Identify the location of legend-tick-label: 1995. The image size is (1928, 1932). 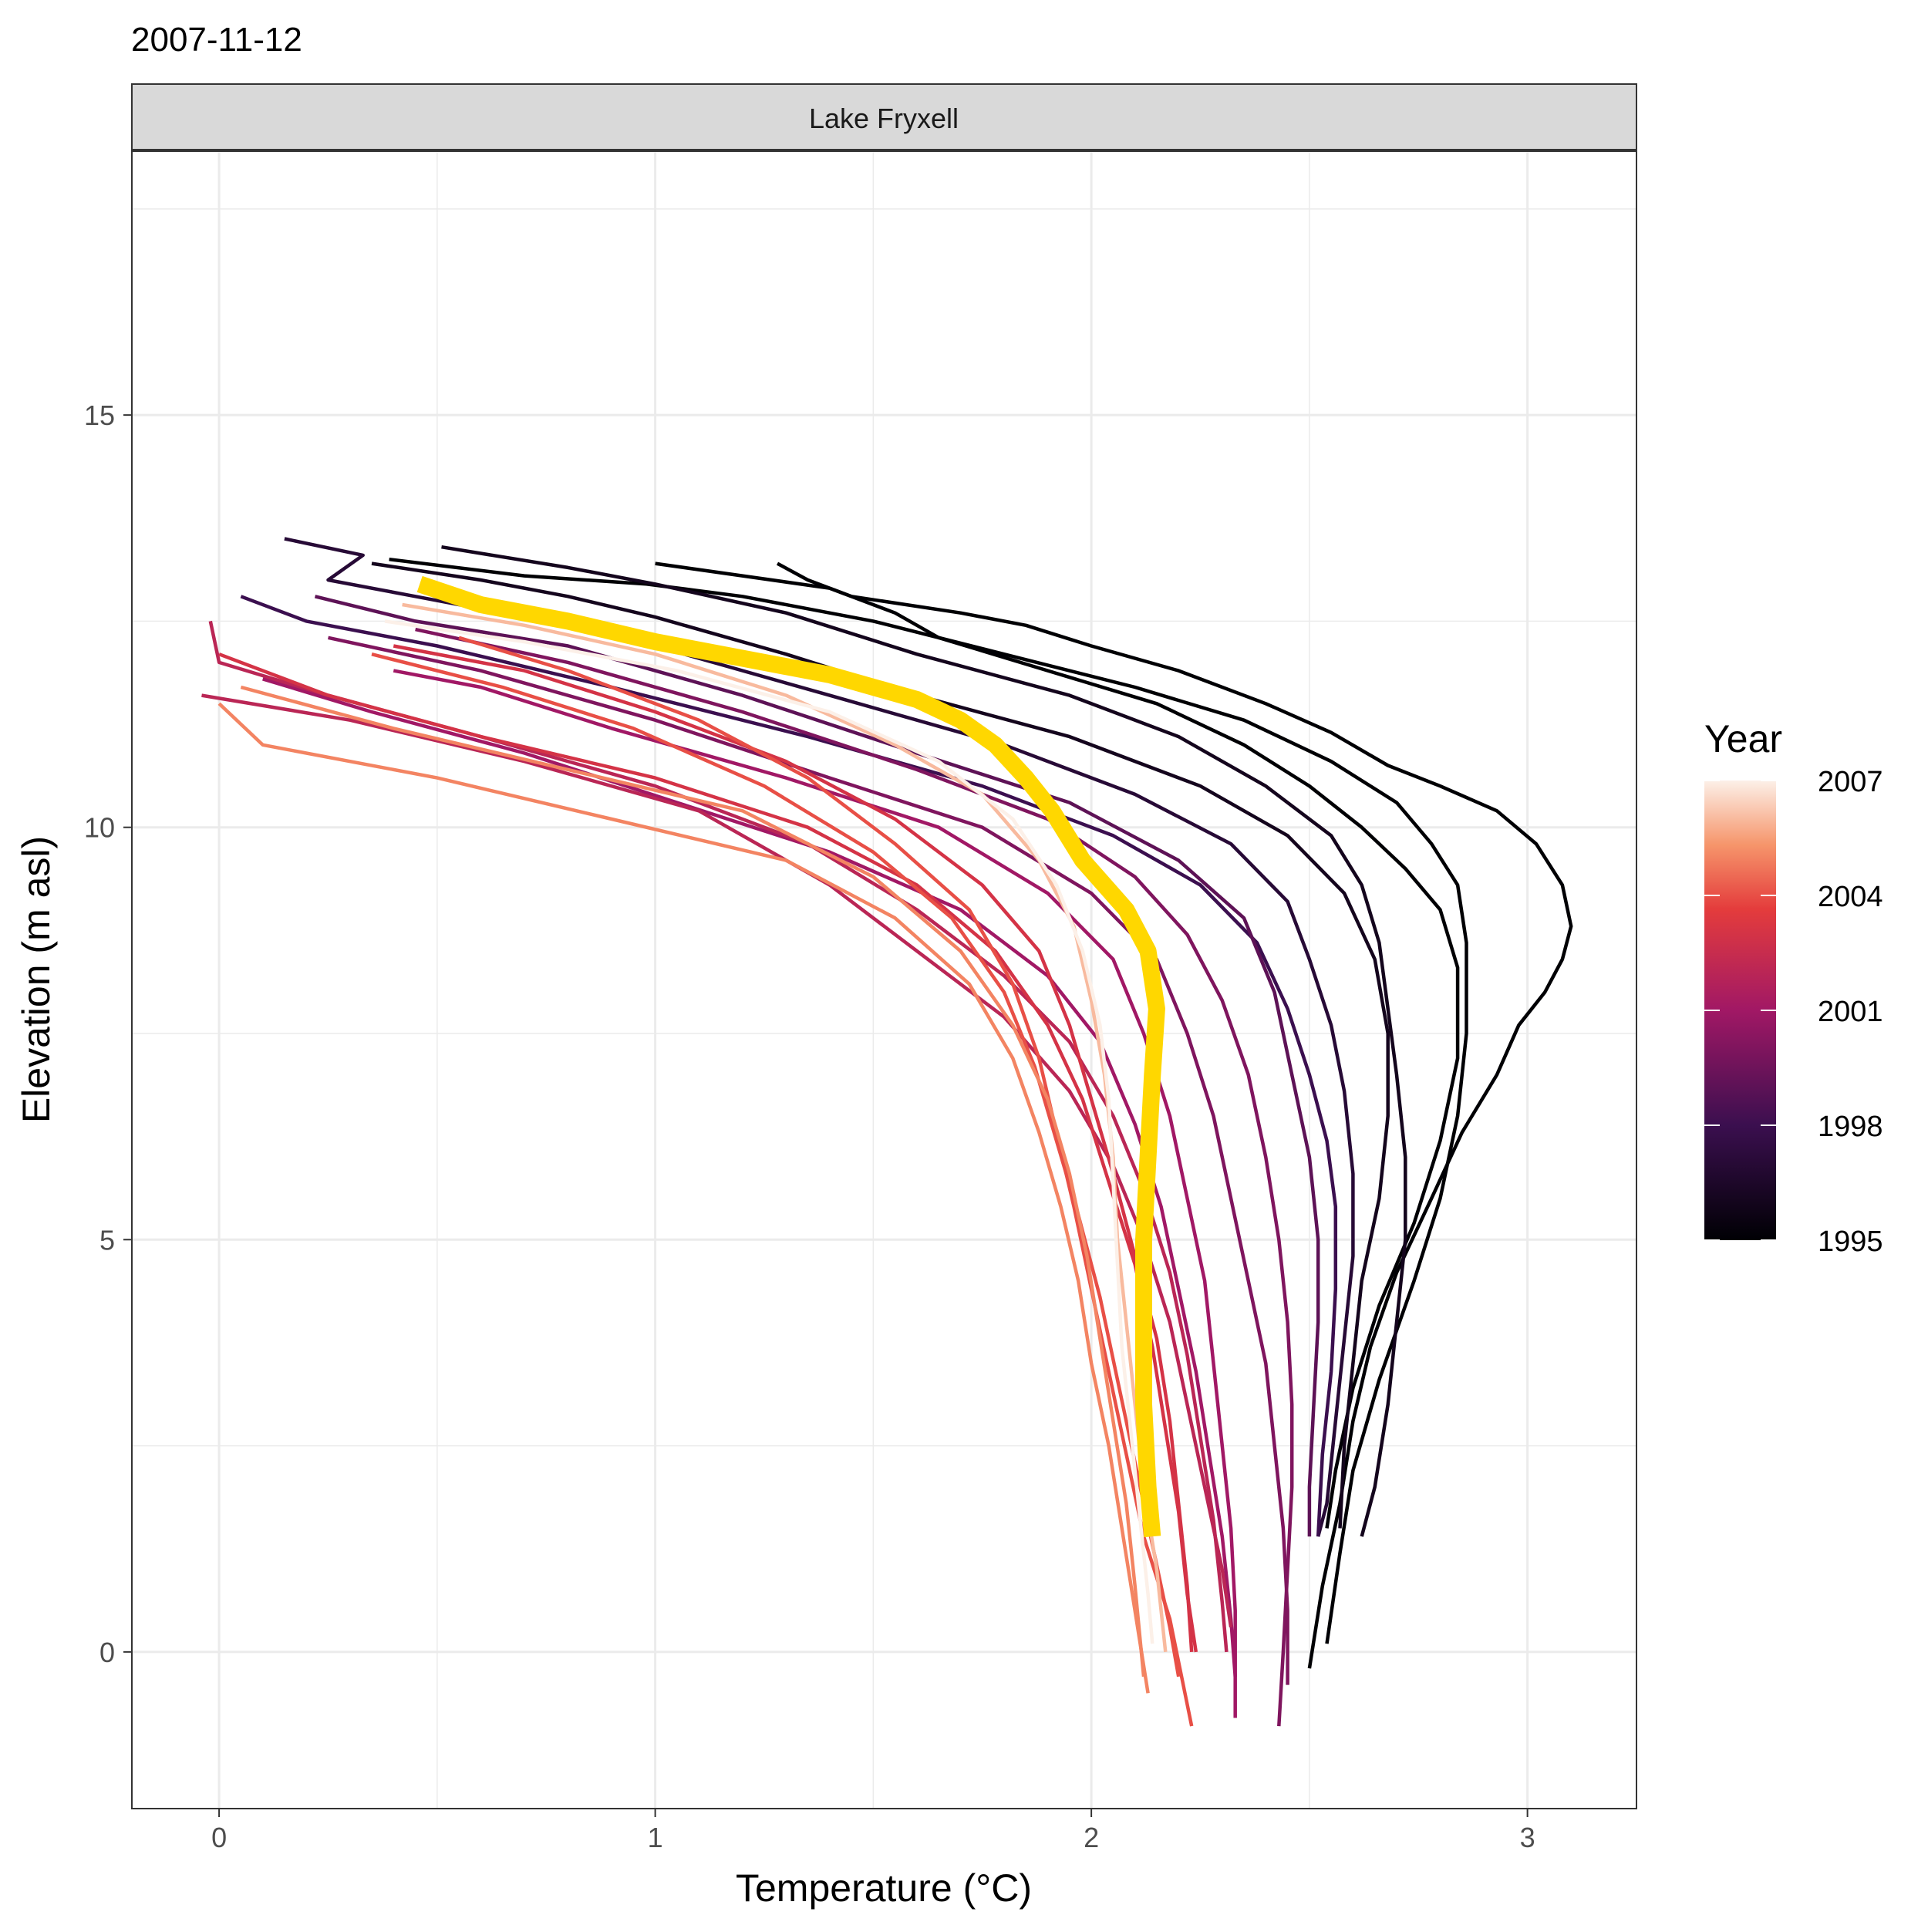
(1850, 1242).